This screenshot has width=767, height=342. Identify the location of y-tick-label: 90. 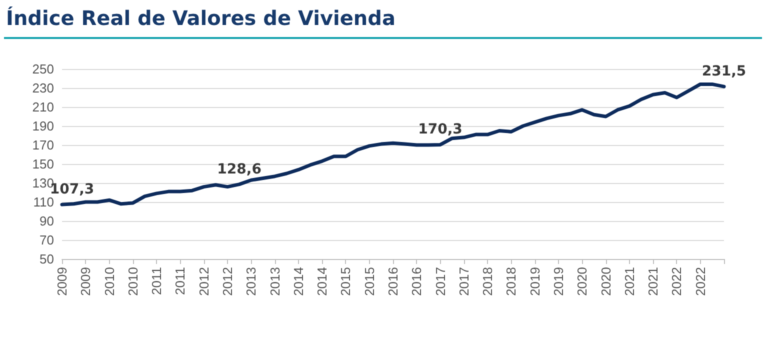
(47, 221).